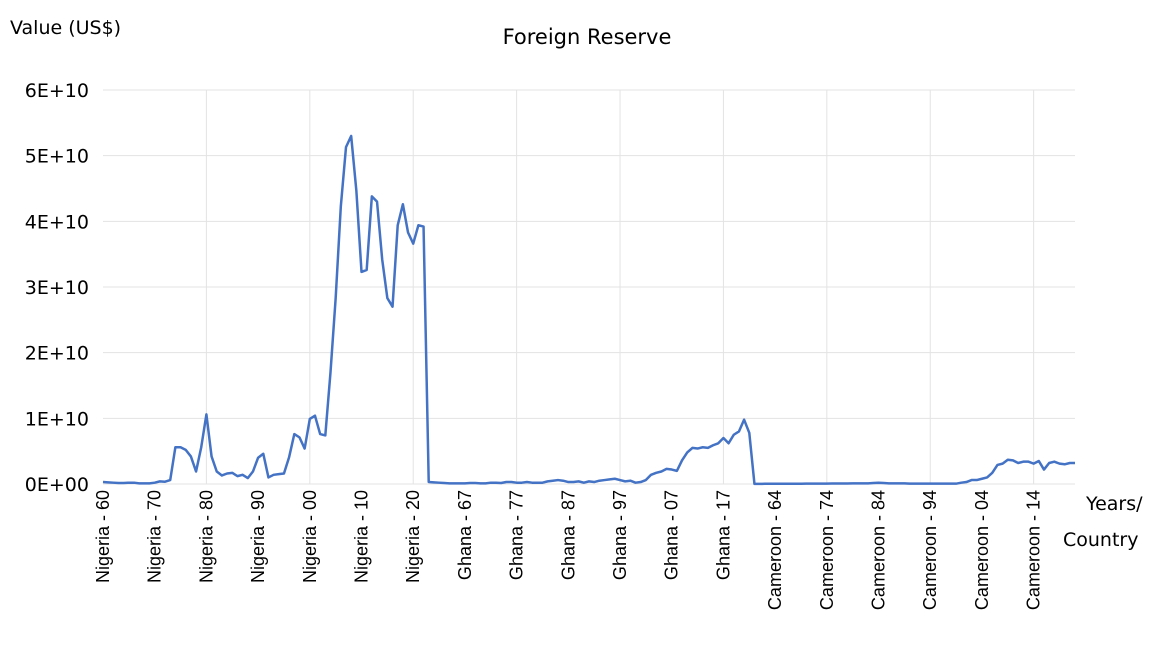  What do you see at coordinates (568, 535) in the screenshot?
I see `x-tick-label: Ghana - 87` at bounding box center [568, 535].